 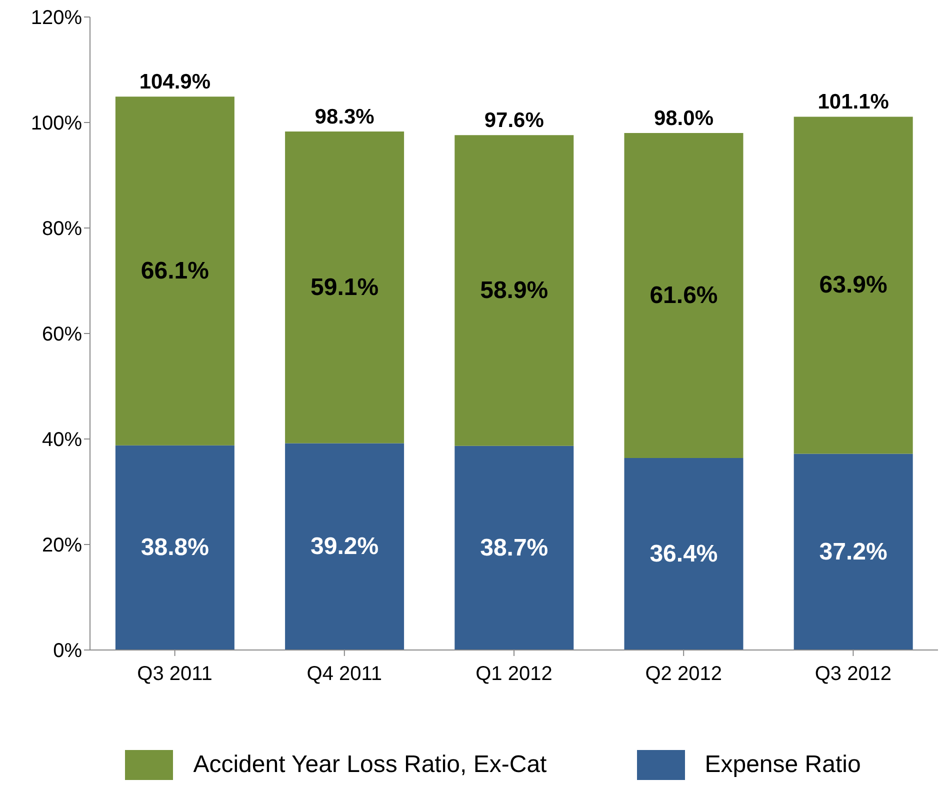 I want to click on data-label: 38.8%, so click(x=174, y=548).